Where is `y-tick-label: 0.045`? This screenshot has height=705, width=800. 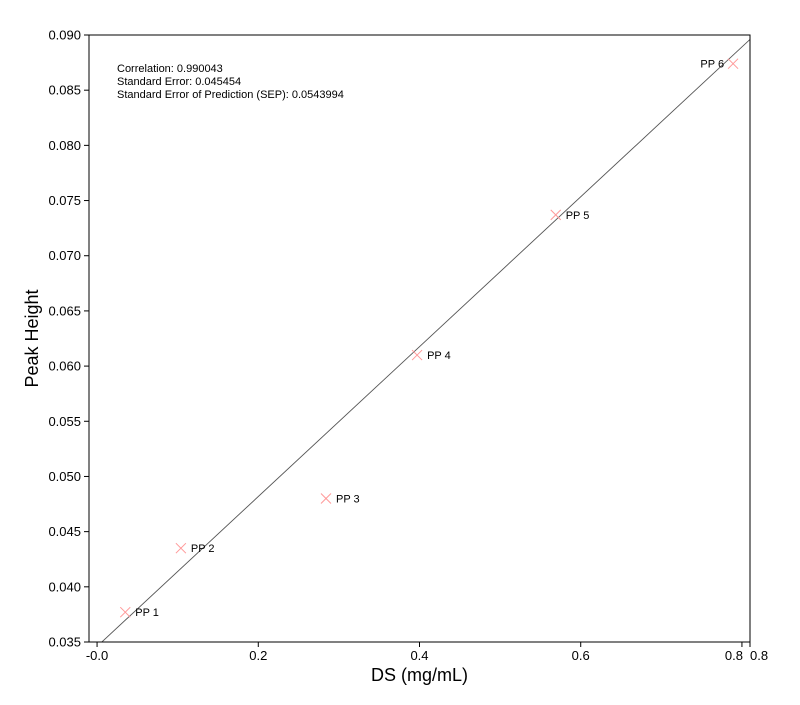
y-tick-label: 0.045 is located at coordinates (64, 531).